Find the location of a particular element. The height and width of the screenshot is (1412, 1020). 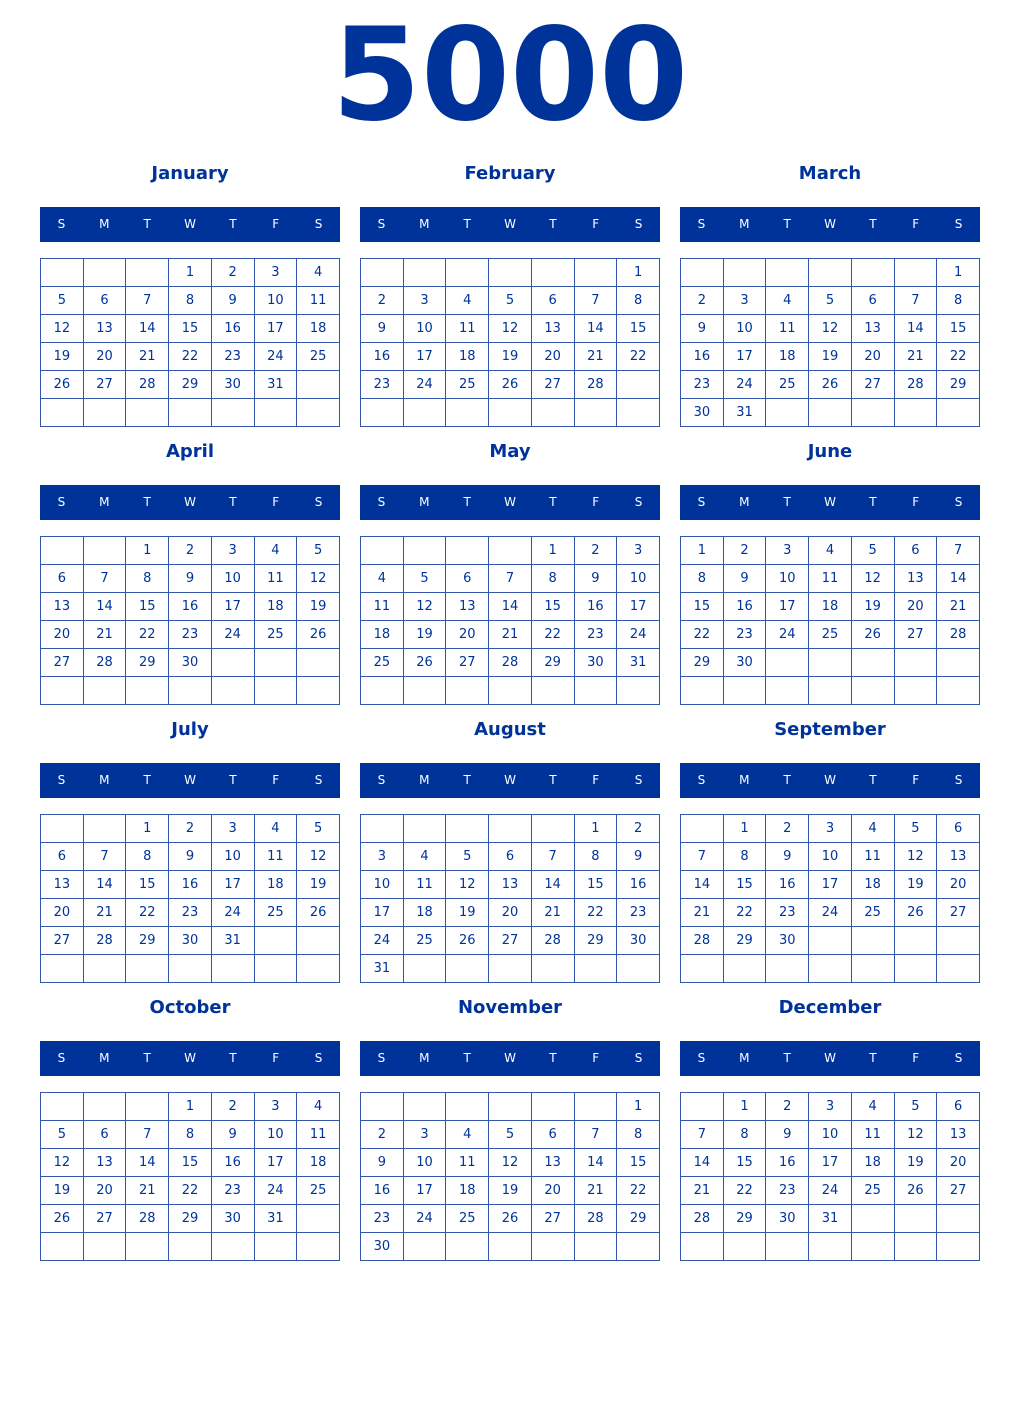

week-row: 4 5 6 7 8 9 10 is located at coordinates (510, 578).